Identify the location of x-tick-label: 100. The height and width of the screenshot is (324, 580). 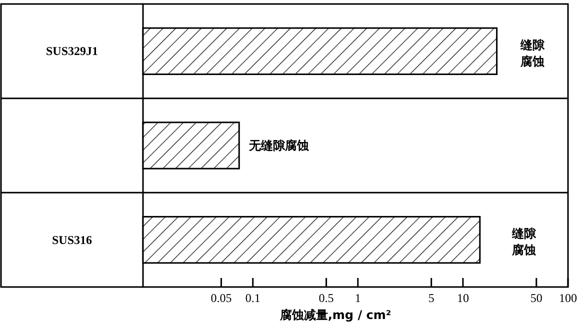
(568, 298).